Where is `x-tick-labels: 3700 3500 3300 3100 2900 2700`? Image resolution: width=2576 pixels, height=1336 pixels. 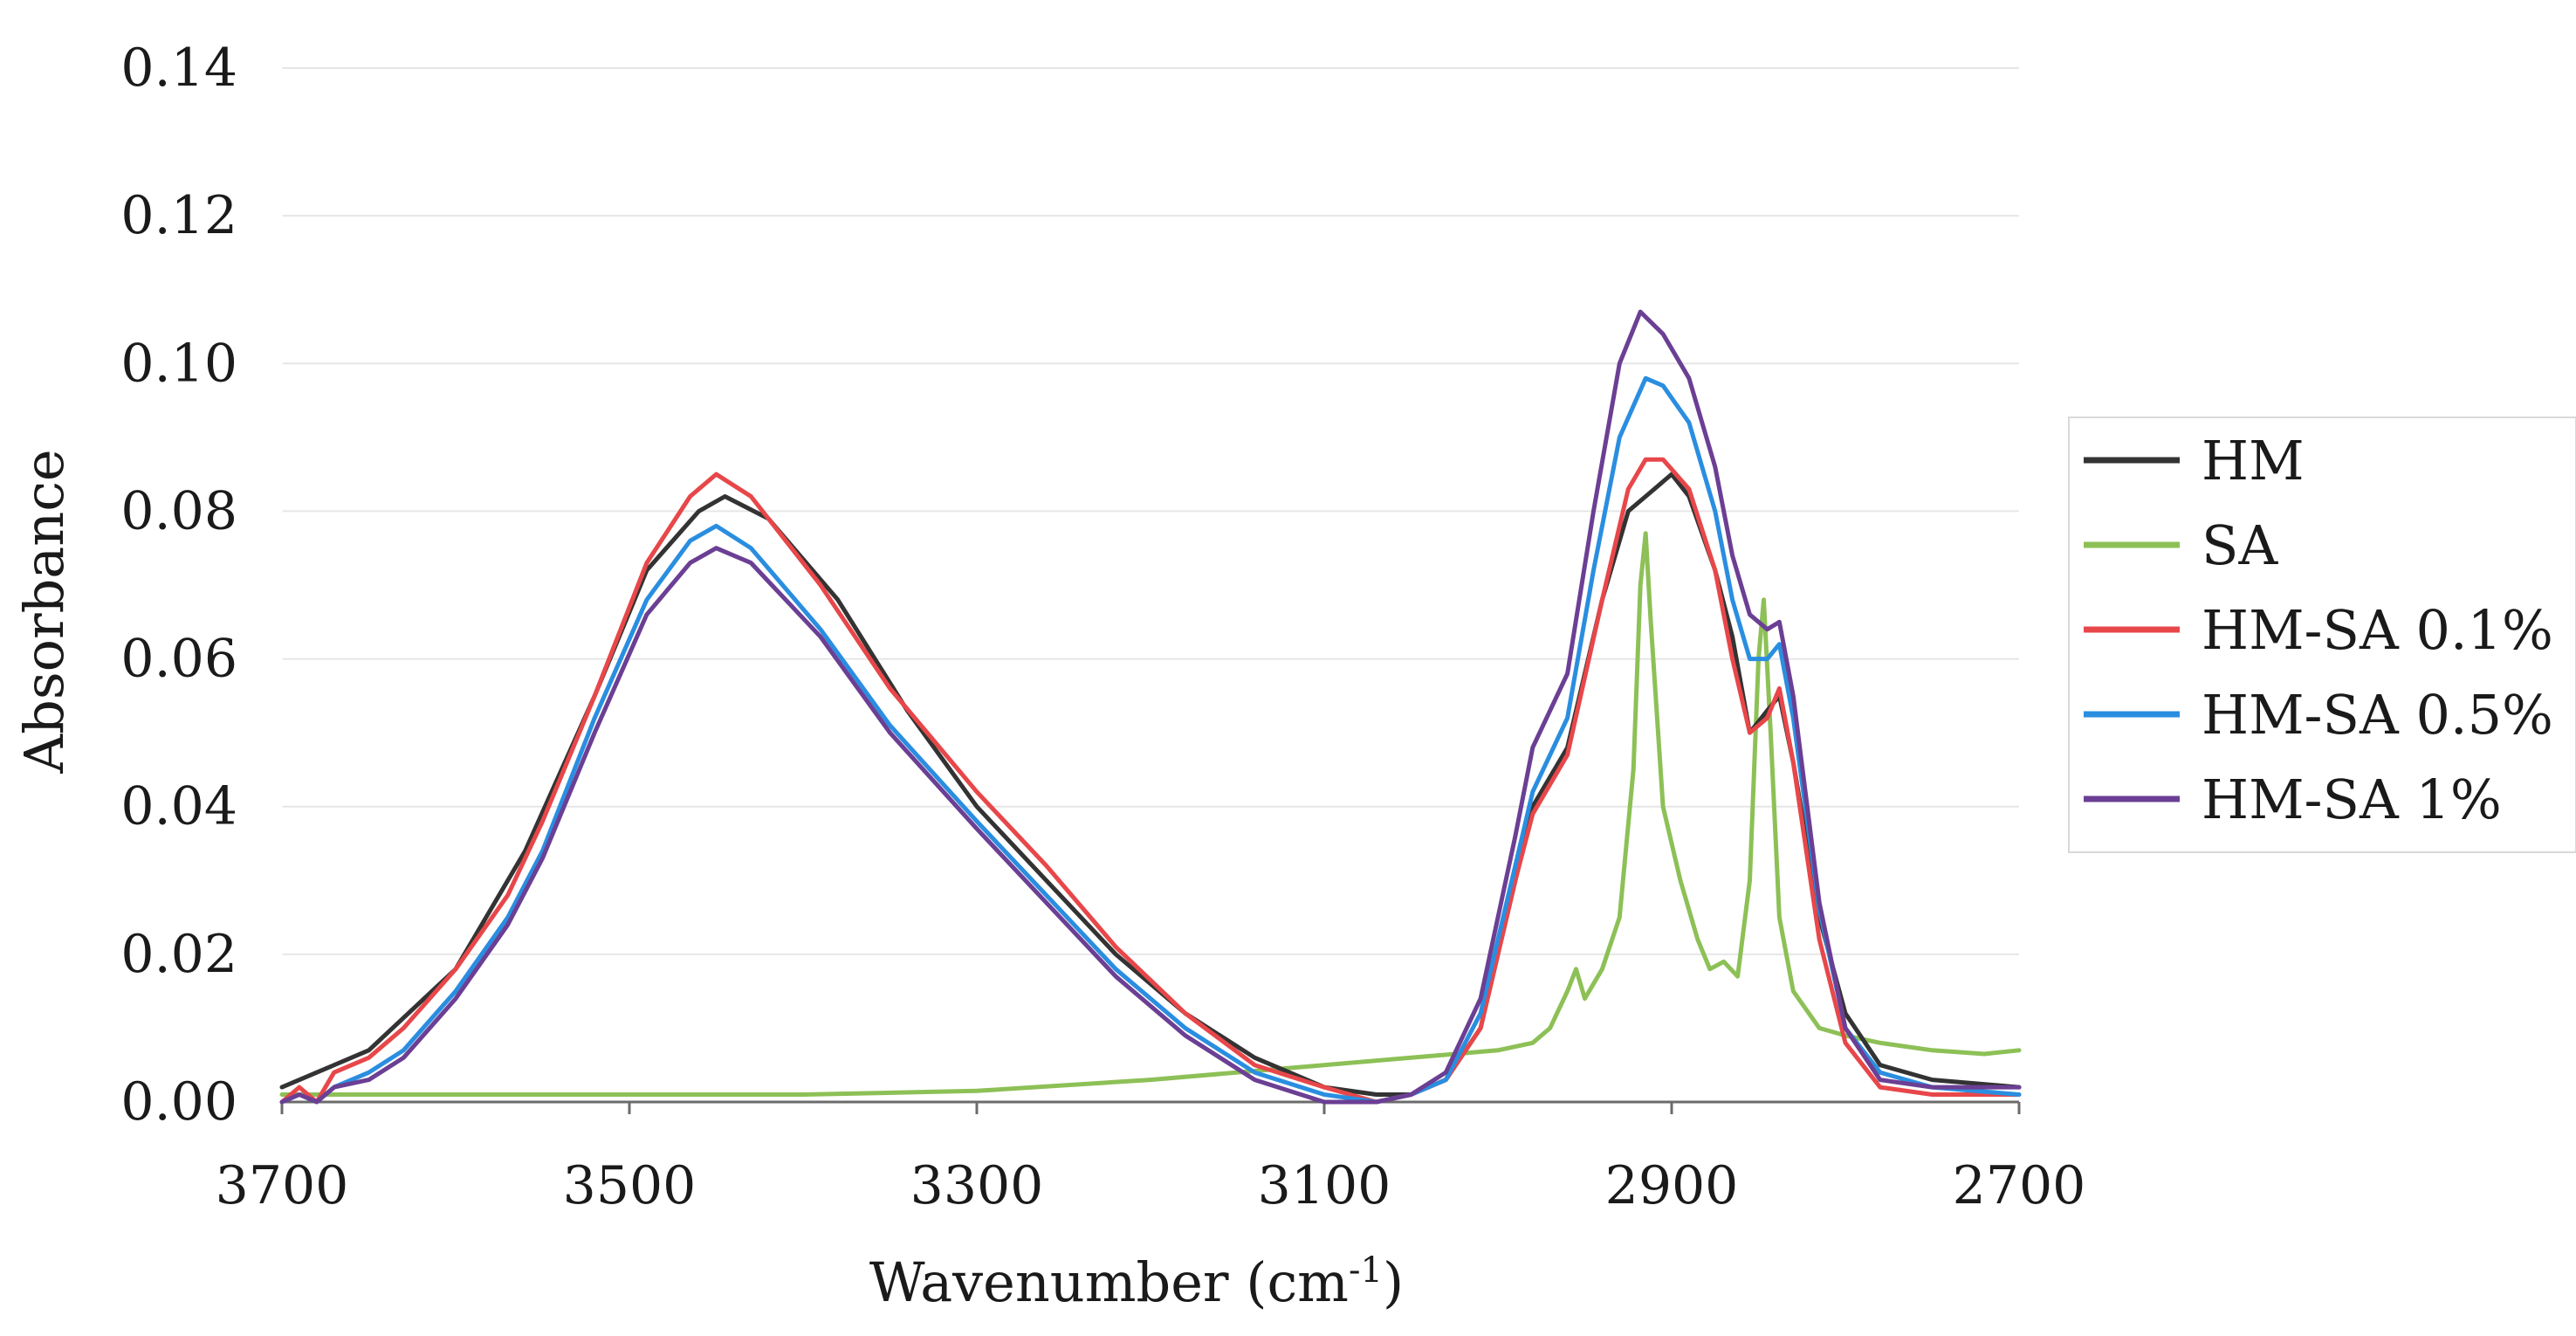 x-tick-labels: 3700 3500 3300 3100 2900 2700 is located at coordinates (1151, 1185).